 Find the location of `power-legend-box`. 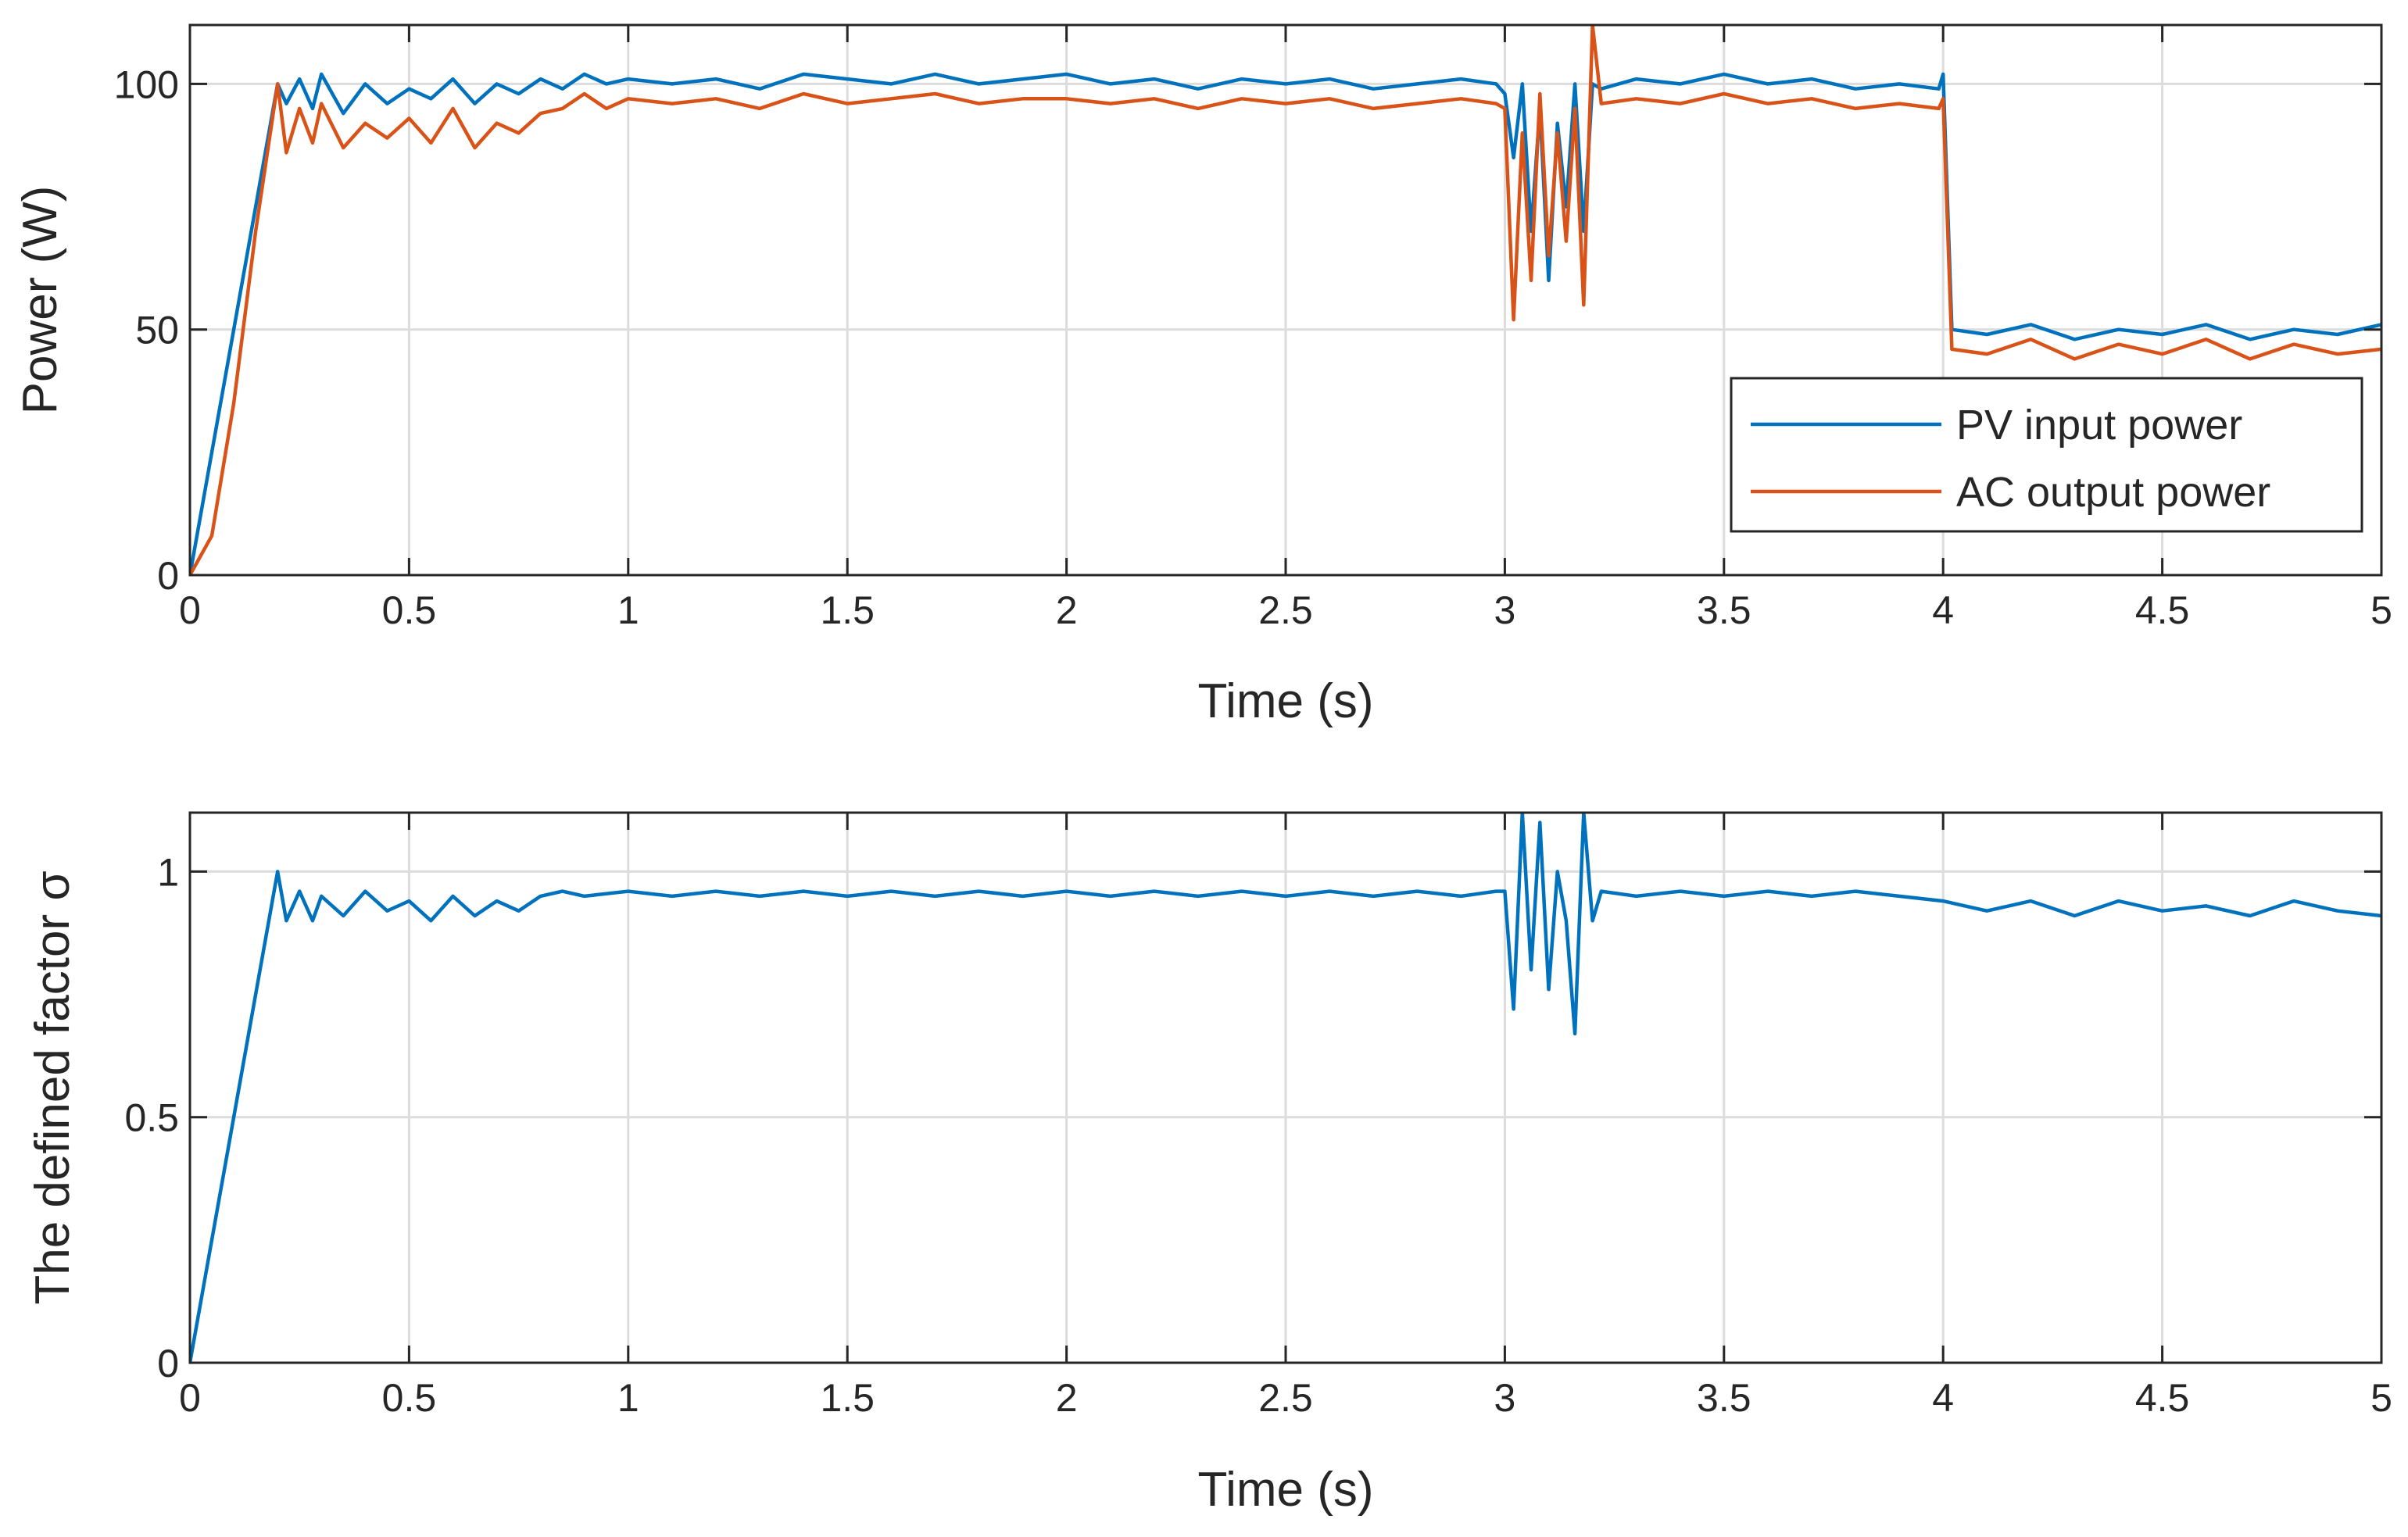

power-legend-box is located at coordinates (2046, 455).